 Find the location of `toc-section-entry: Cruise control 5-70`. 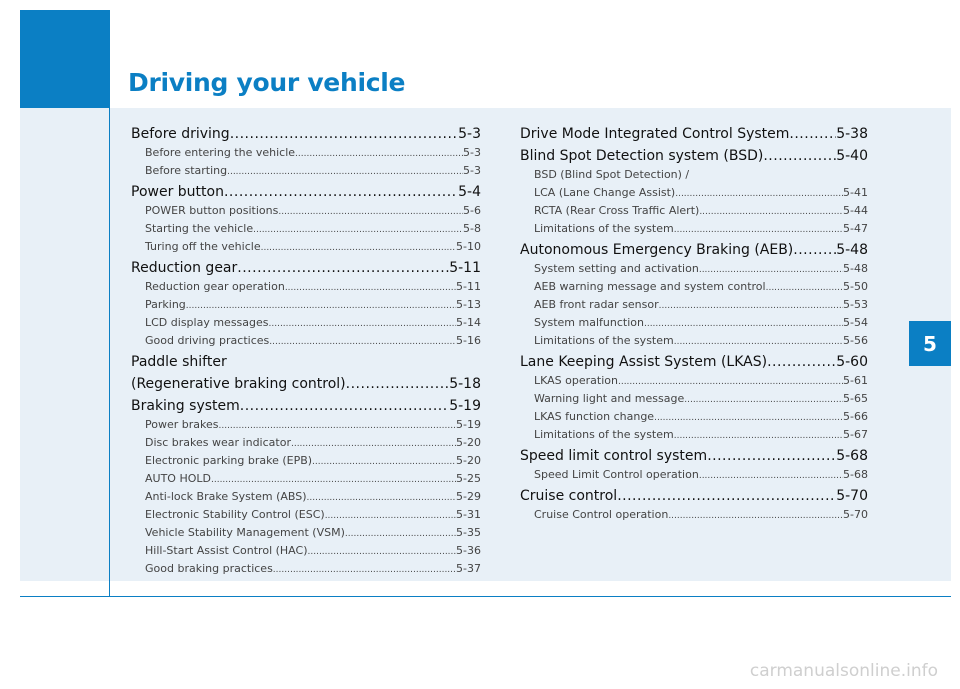

toc-section-entry: Cruise control 5-70 is located at coordinates (694, 496).